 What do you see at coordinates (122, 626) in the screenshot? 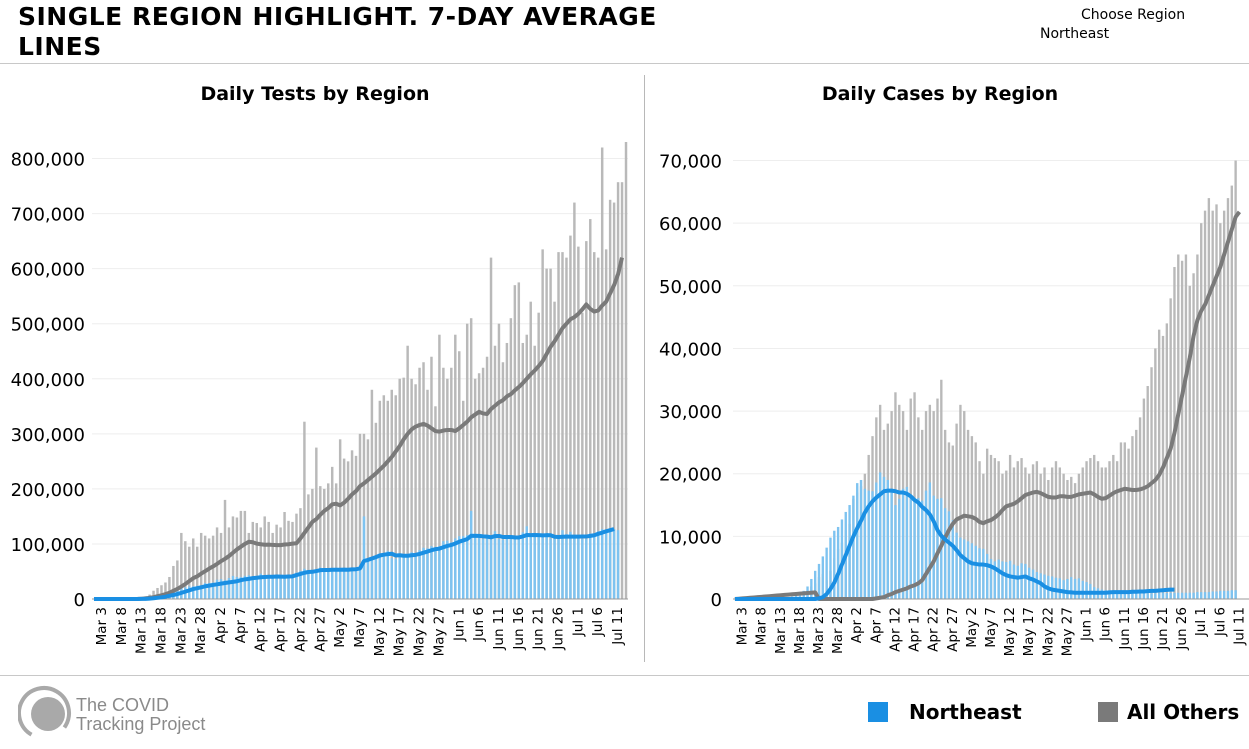
I see `x-tick-label: Mar 8` at bounding box center [122, 626].